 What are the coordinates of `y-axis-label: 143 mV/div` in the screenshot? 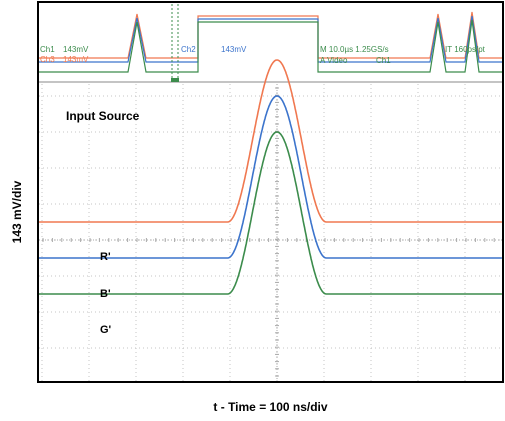 It's located at (17, 212).